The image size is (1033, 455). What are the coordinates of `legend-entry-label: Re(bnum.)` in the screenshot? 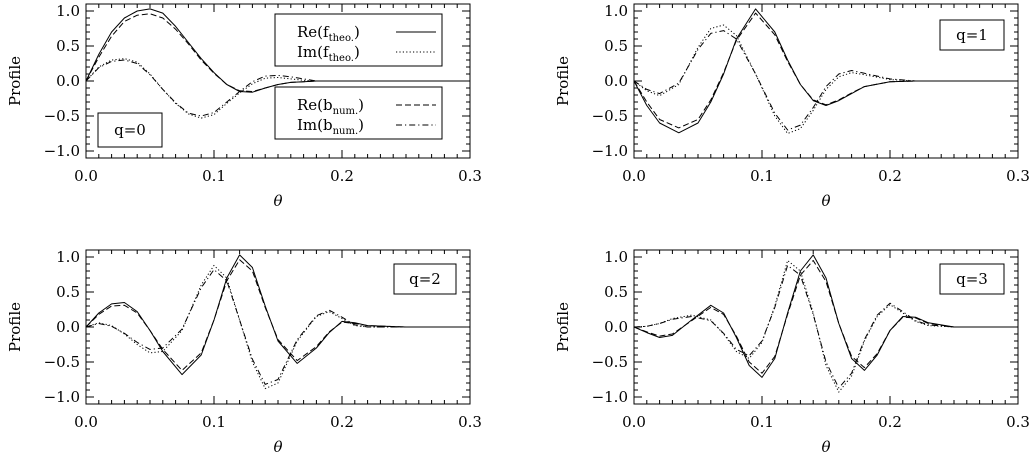 It's located at (330, 106).